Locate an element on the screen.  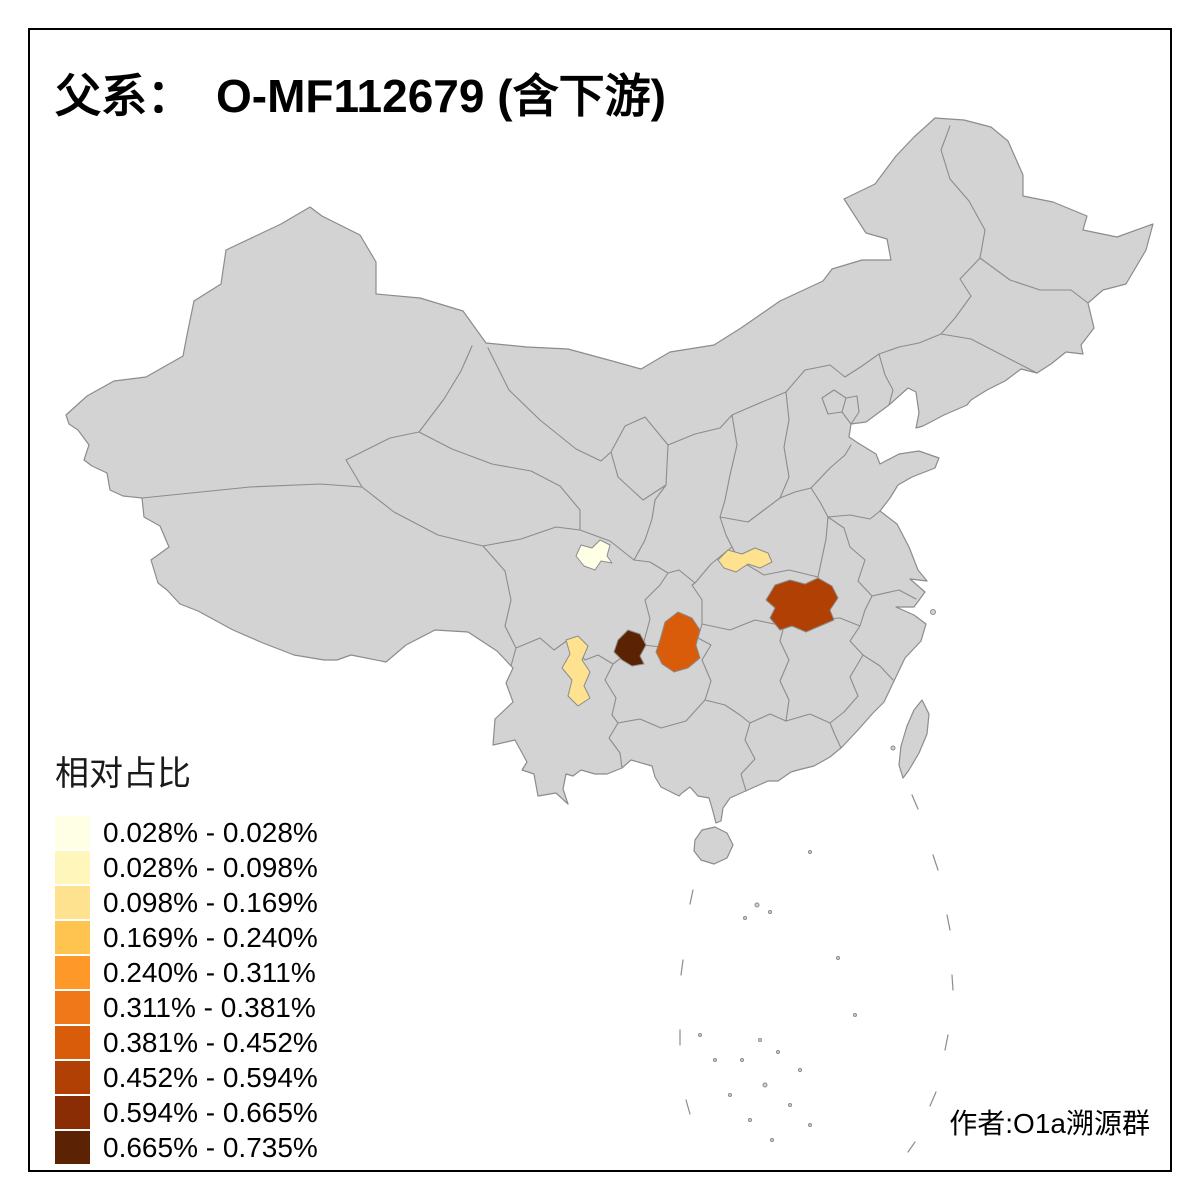
legend-item: 0.452% - 0.594% is located at coordinates (186, 1077).